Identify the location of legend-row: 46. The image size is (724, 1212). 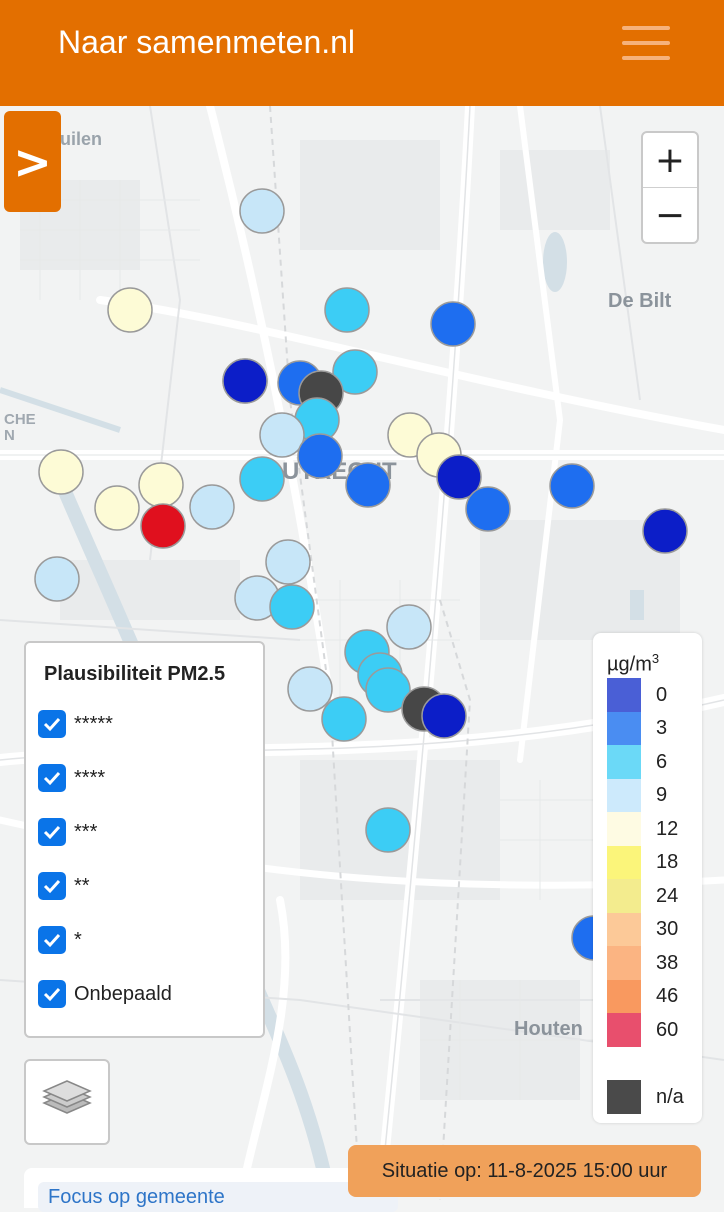
(642, 997).